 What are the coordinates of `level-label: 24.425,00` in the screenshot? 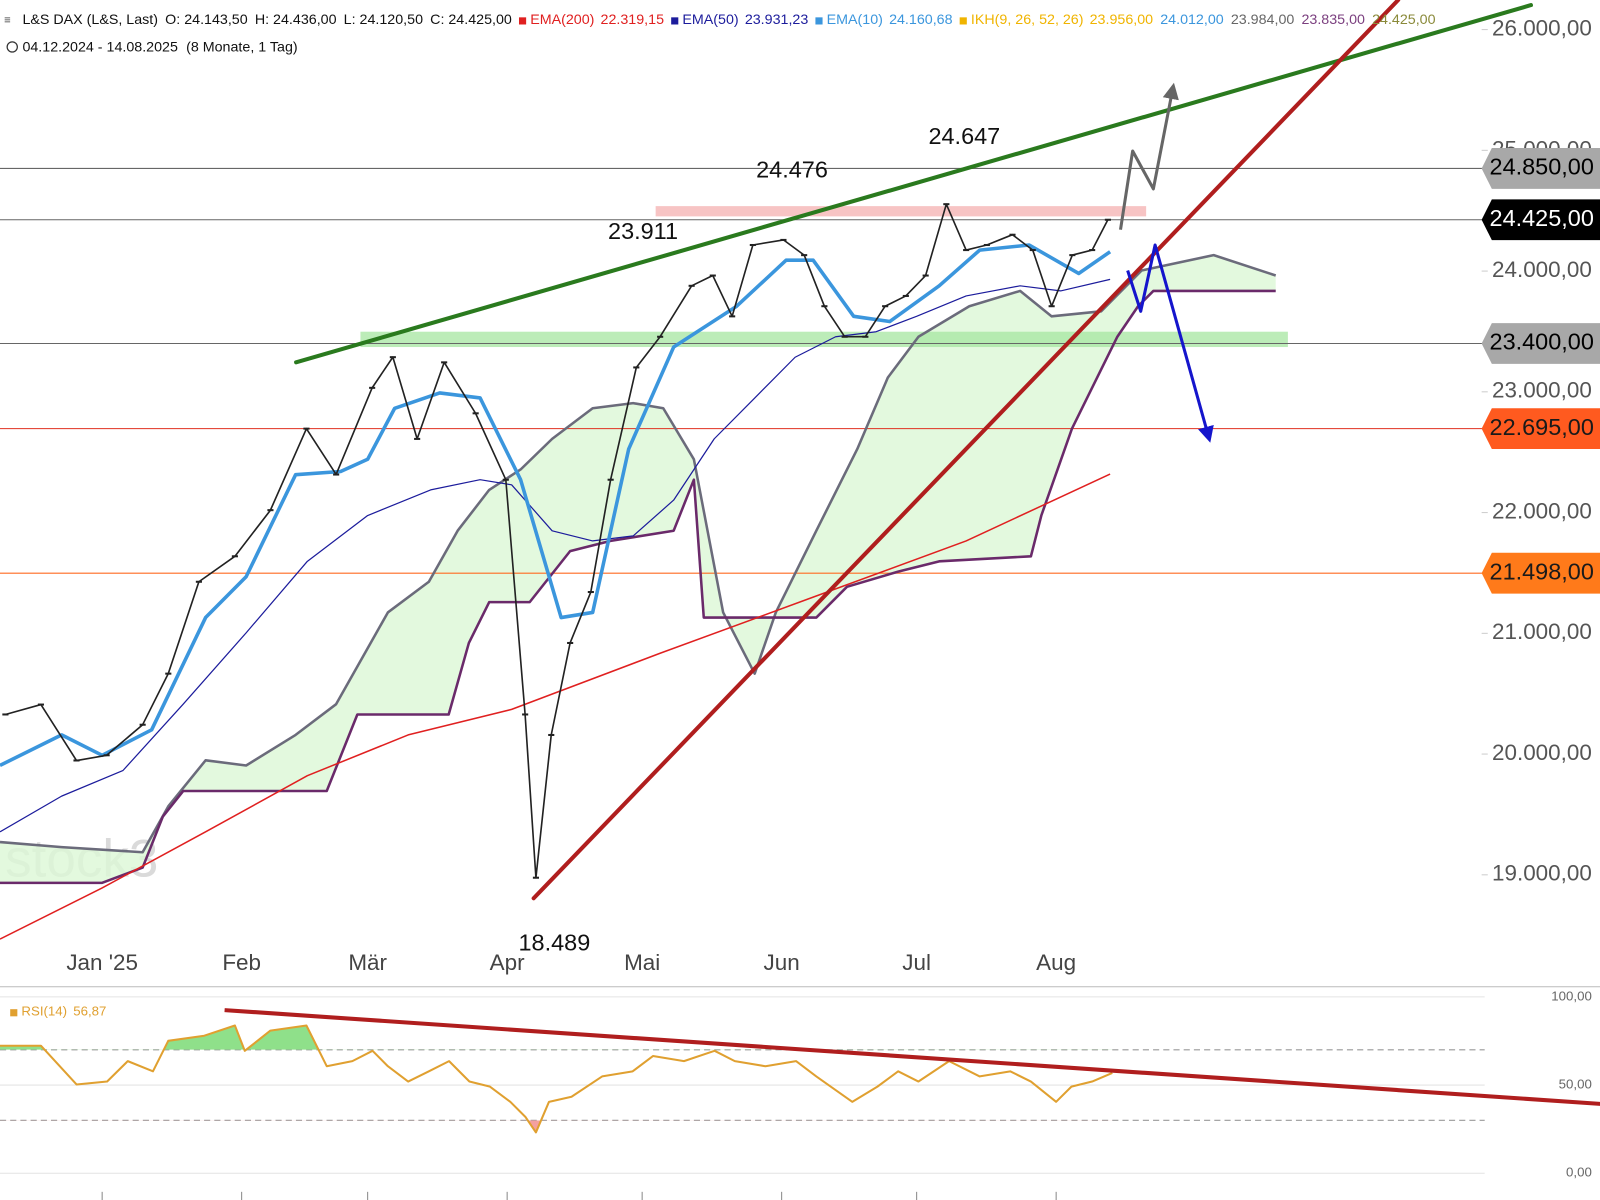 It's located at (1542, 218).